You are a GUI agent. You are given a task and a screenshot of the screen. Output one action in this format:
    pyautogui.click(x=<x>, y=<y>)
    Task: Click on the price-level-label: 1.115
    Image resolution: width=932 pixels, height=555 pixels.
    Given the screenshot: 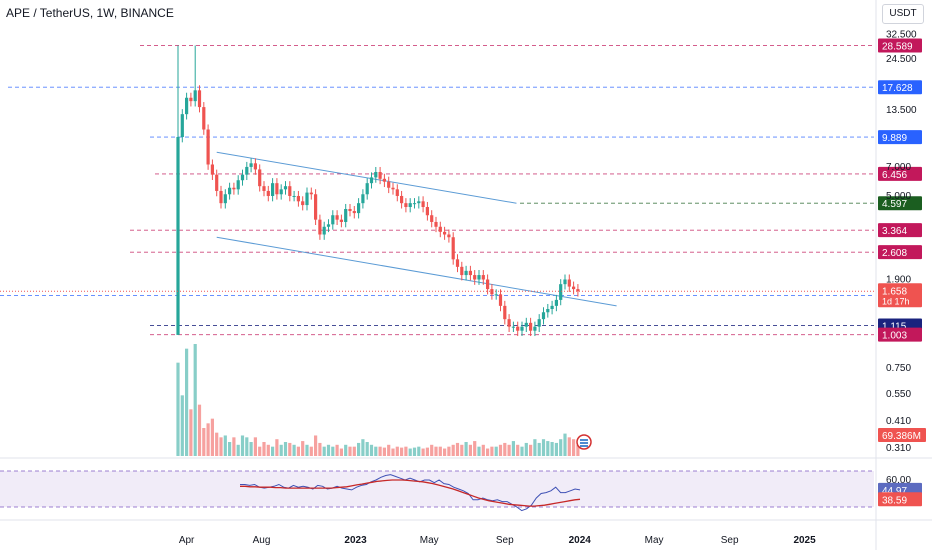 What is the action you would take?
    pyautogui.click(x=894, y=327)
    